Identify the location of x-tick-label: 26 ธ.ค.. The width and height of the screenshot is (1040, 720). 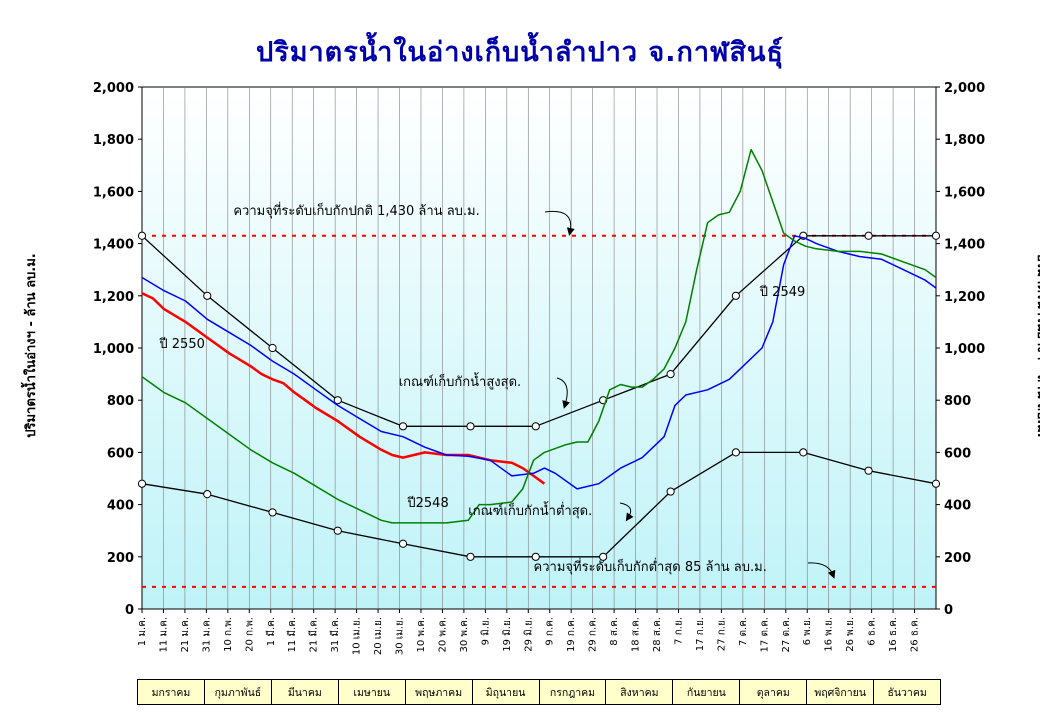
(915, 634).